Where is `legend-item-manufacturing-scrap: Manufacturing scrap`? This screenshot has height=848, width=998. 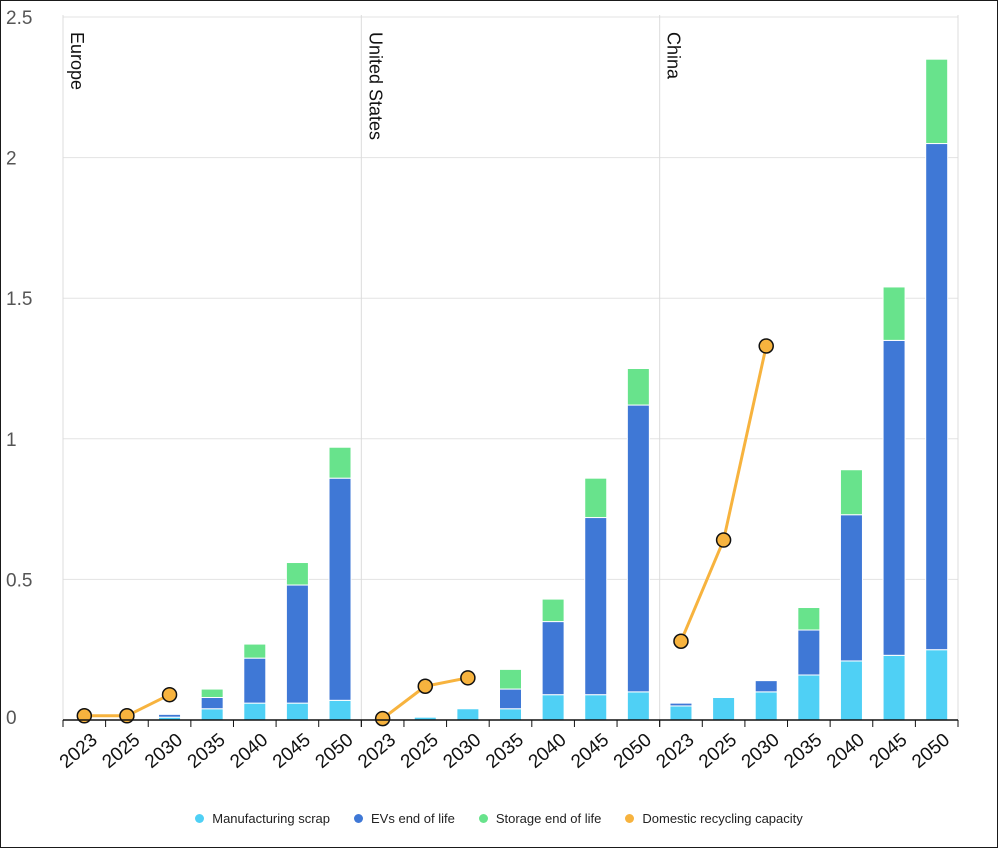 legend-item-manufacturing-scrap: Manufacturing scrap is located at coordinates (262, 818).